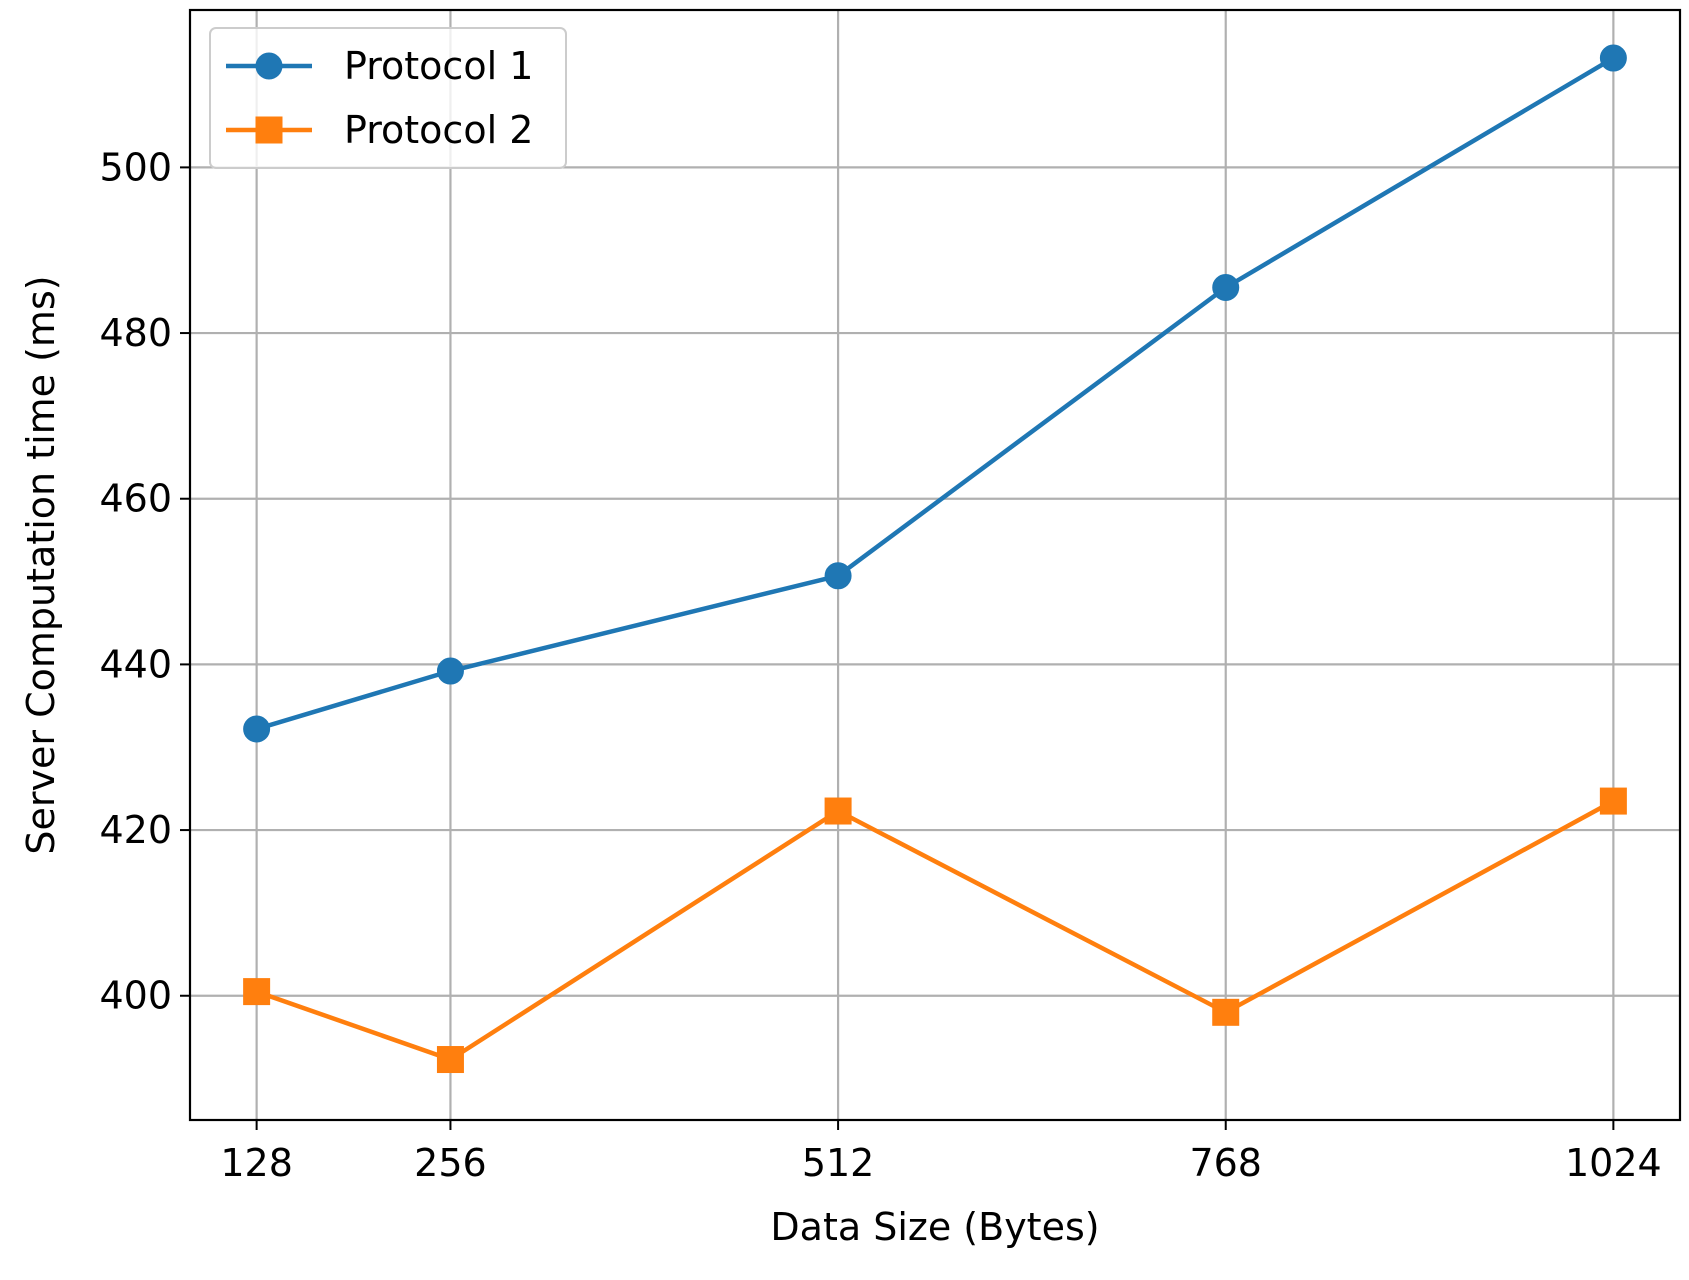 The width and height of the screenshot is (1689, 1280). I want to click on y-axis-label: Server Computation time (ms), so click(41, 564).